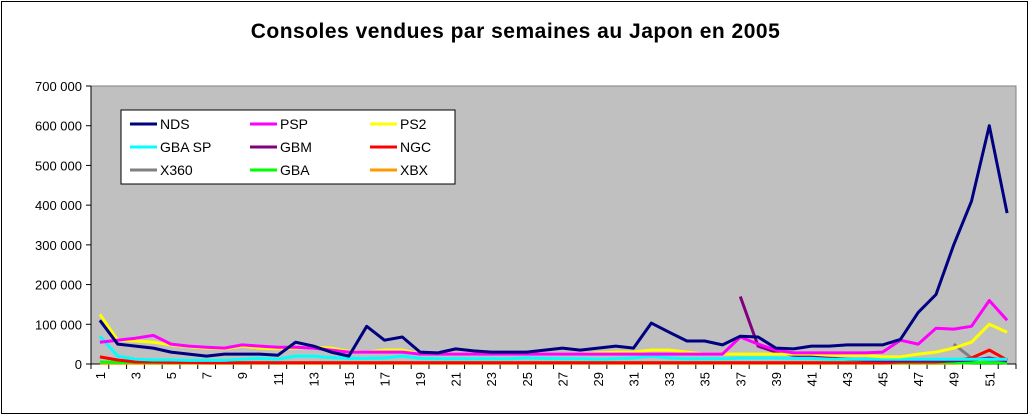 This screenshot has width=1031, height=417. Describe the element at coordinates (78, 364) in the screenshot. I see `y-tick-label: 0` at that location.